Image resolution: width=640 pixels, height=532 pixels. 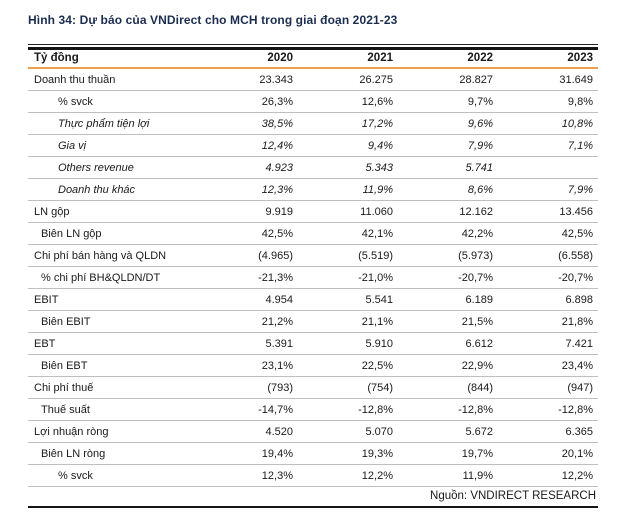 I want to click on row-label: Biên LN ròng, so click(x=113, y=453).